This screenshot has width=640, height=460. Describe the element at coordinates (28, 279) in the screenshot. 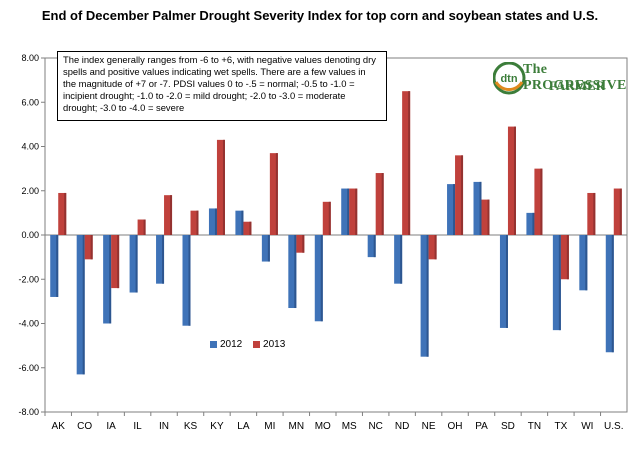

I see `y-tick-label: -2.00` at that location.